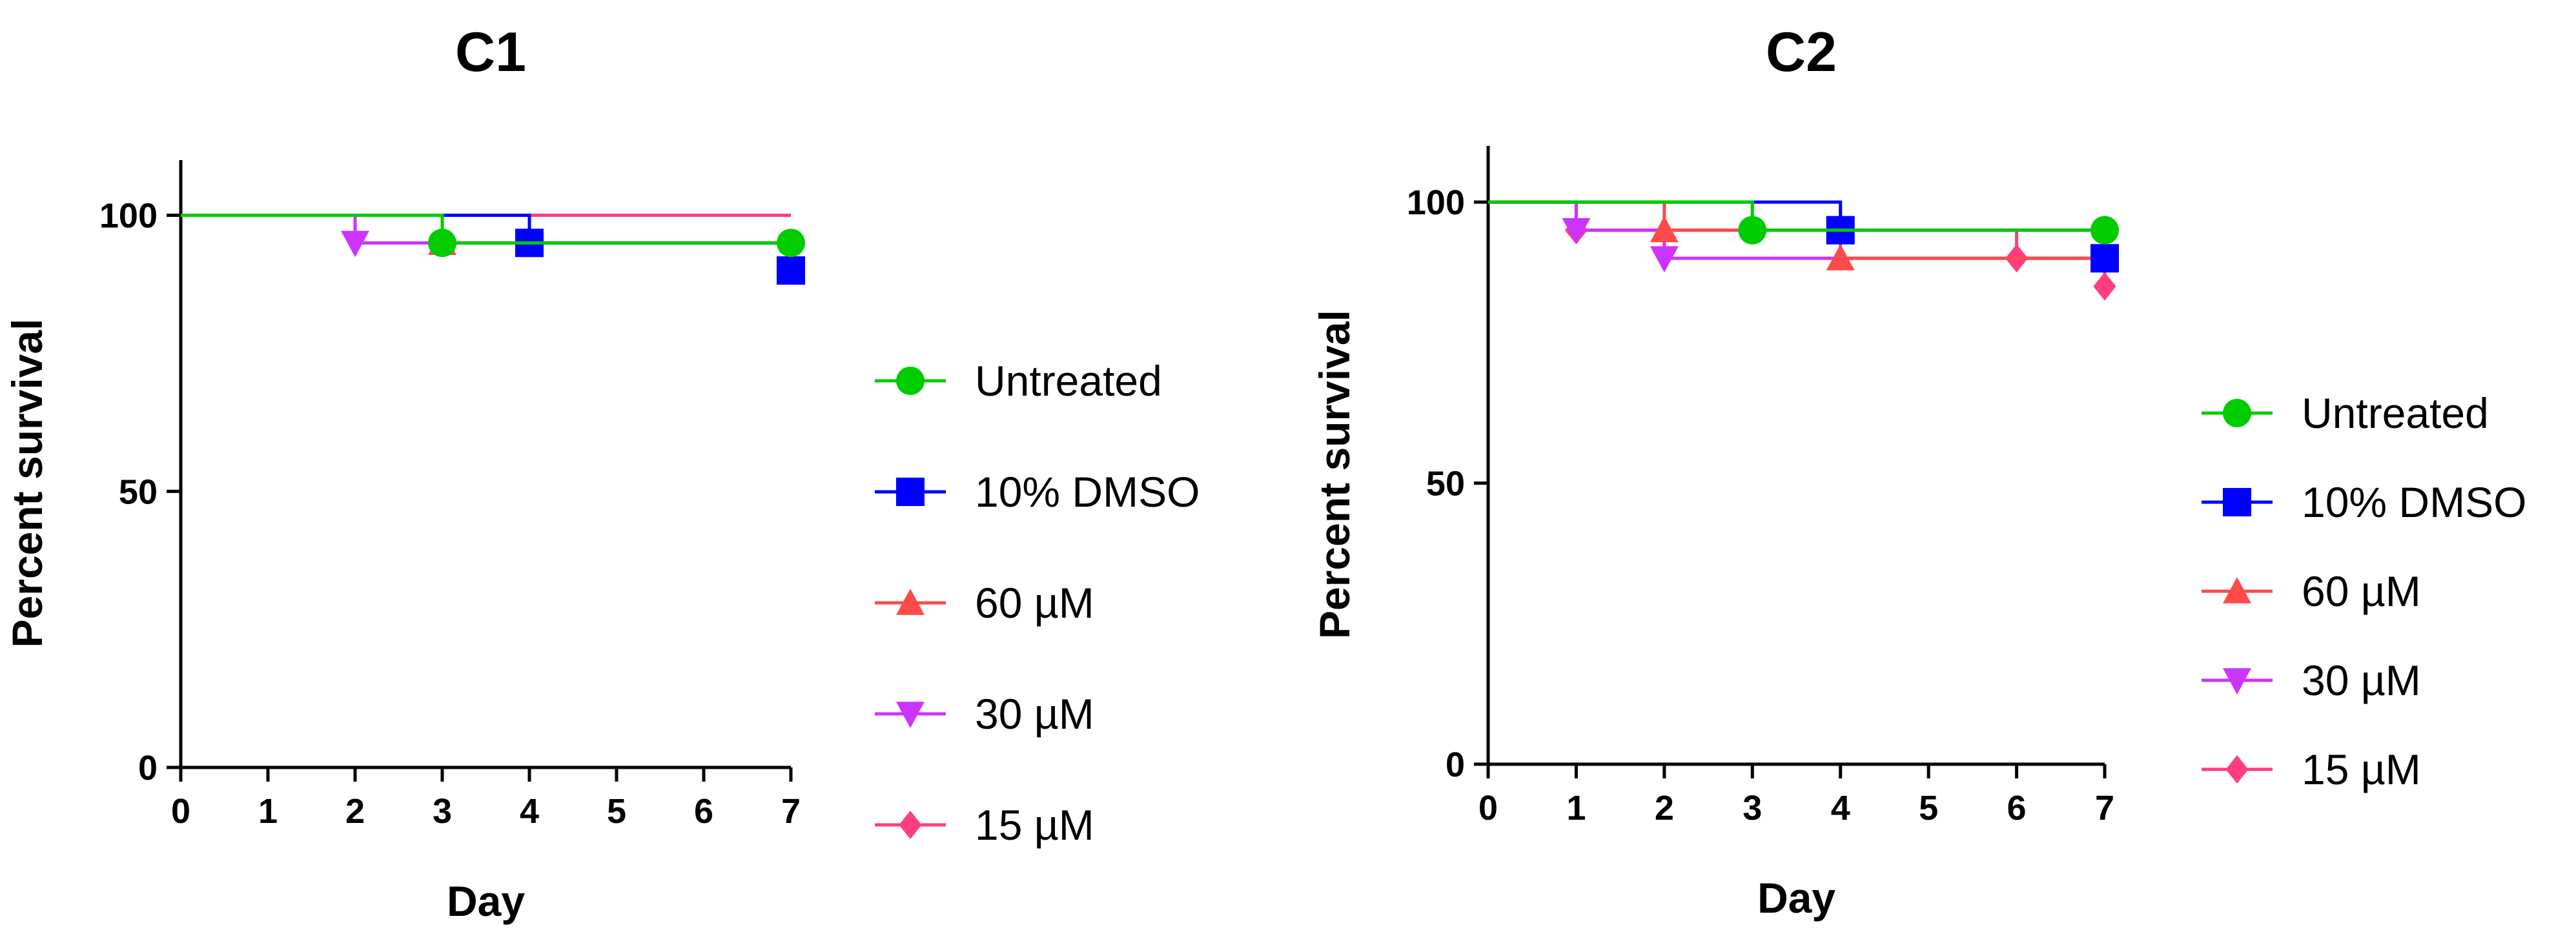  Describe the element at coordinates (491, 52) in the screenshot. I see `chart-title: C1` at that location.